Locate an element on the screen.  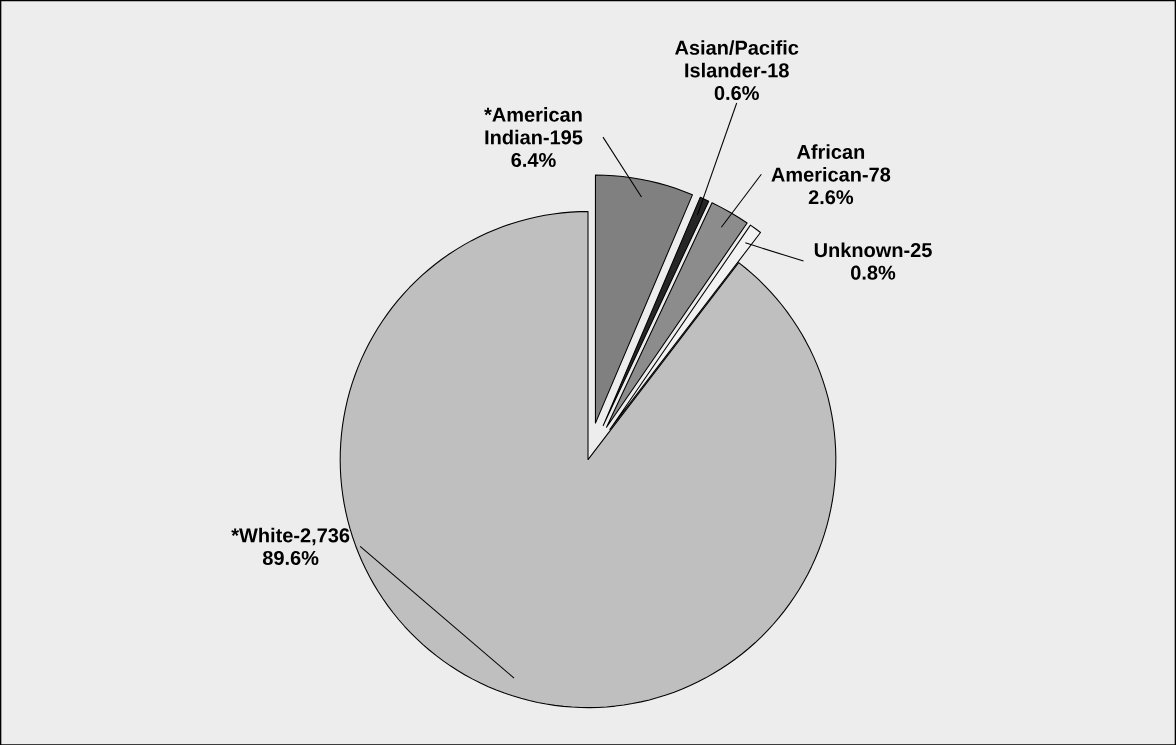
data-label: 6.4% is located at coordinates (533, 159).